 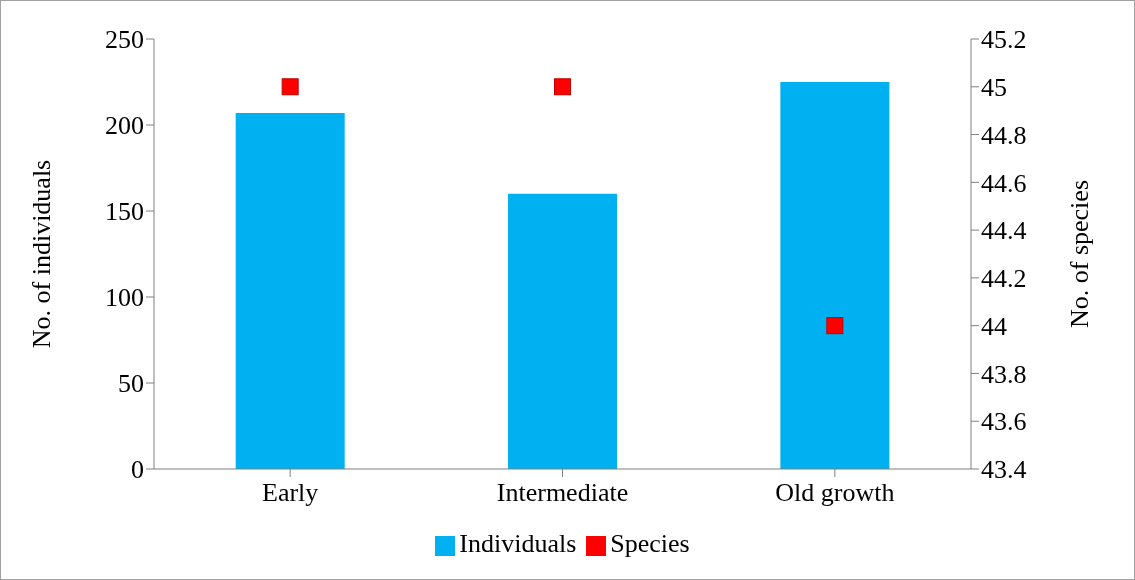 What do you see at coordinates (1004, 40) in the screenshot?
I see `y2-tick-label: 45.2` at bounding box center [1004, 40].